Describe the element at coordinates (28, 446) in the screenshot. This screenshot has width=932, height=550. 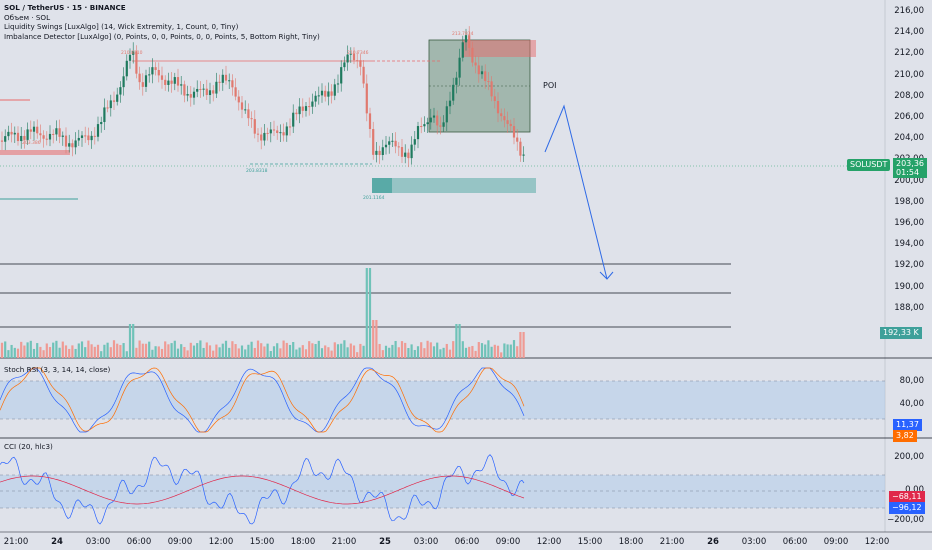
I see `cci-legend: CCI (20, hlc3)` at that location.